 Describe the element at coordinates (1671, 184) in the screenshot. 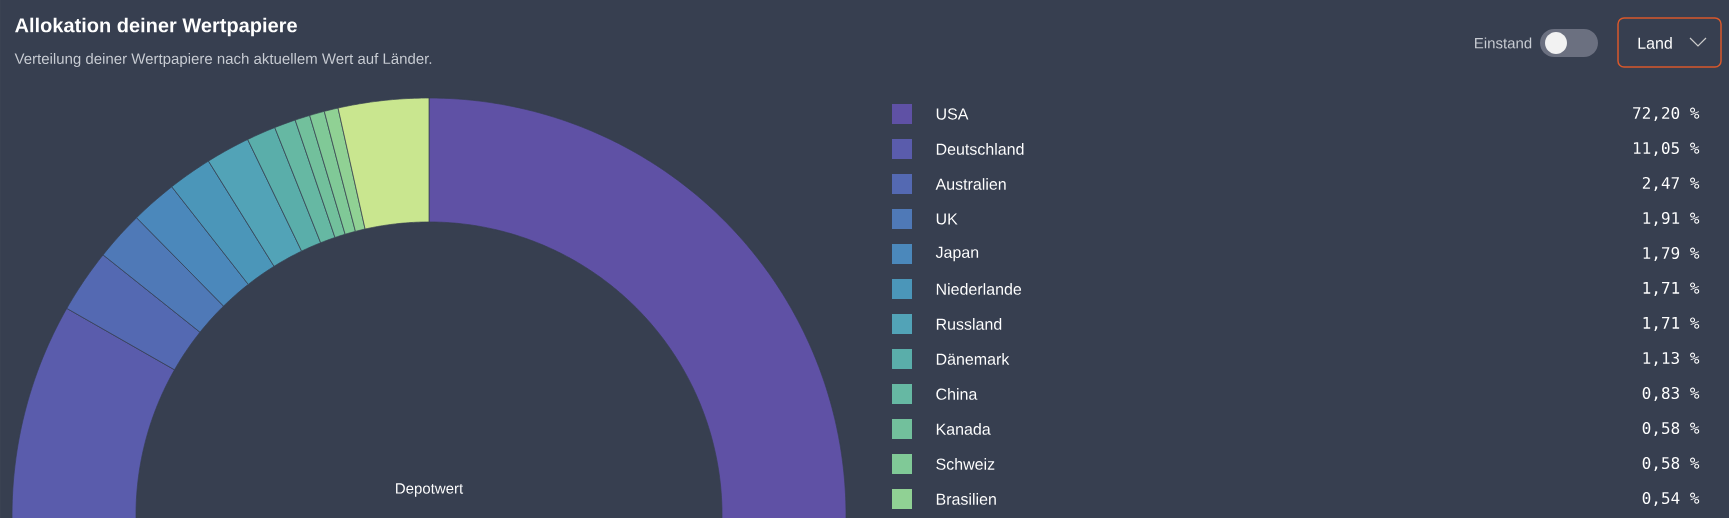

I see `data-label: 2,47 %` at that location.